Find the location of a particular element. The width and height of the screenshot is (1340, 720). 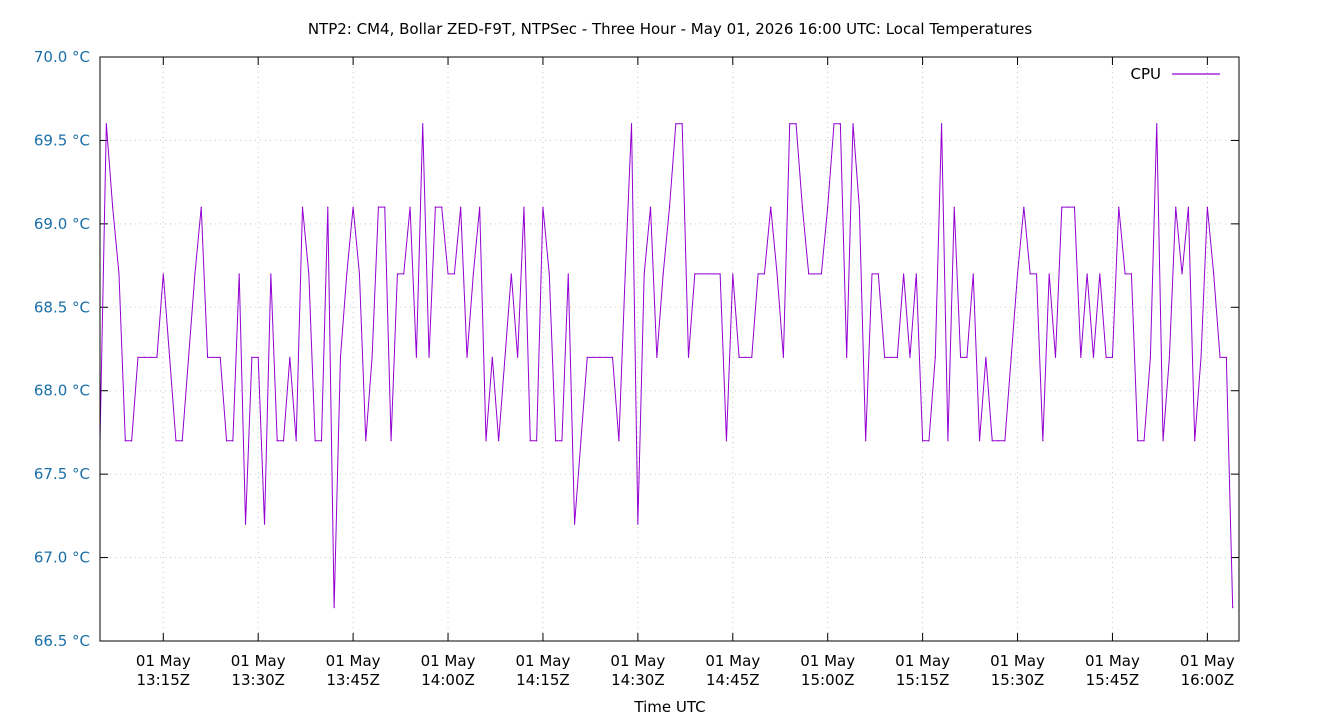

x-tick-label-time: 14:45Z is located at coordinates (733, 680).